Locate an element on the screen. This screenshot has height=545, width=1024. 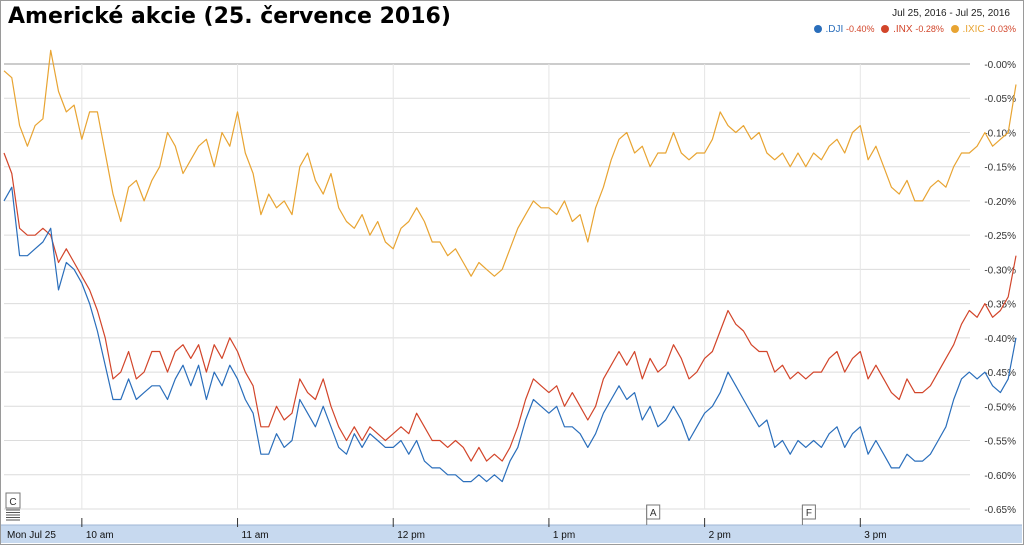
y-tick-label: -0.65% is located at coordinates (1000, 510).